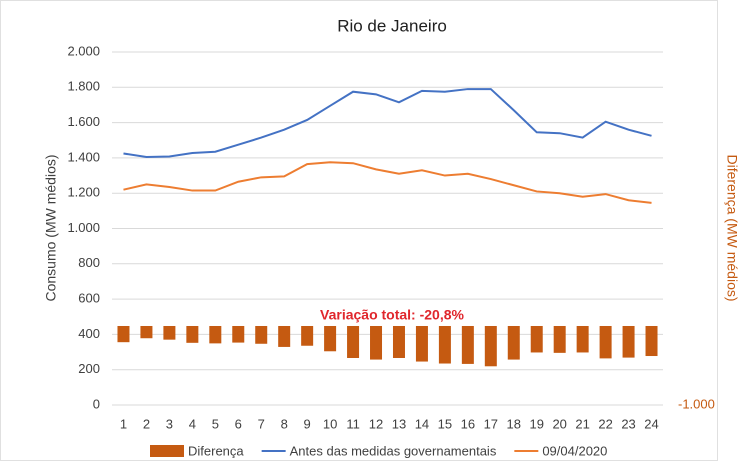 The width and height of the screenshot is (738, 461). I want to click on x-tick-label: 1, so click(123, 423).